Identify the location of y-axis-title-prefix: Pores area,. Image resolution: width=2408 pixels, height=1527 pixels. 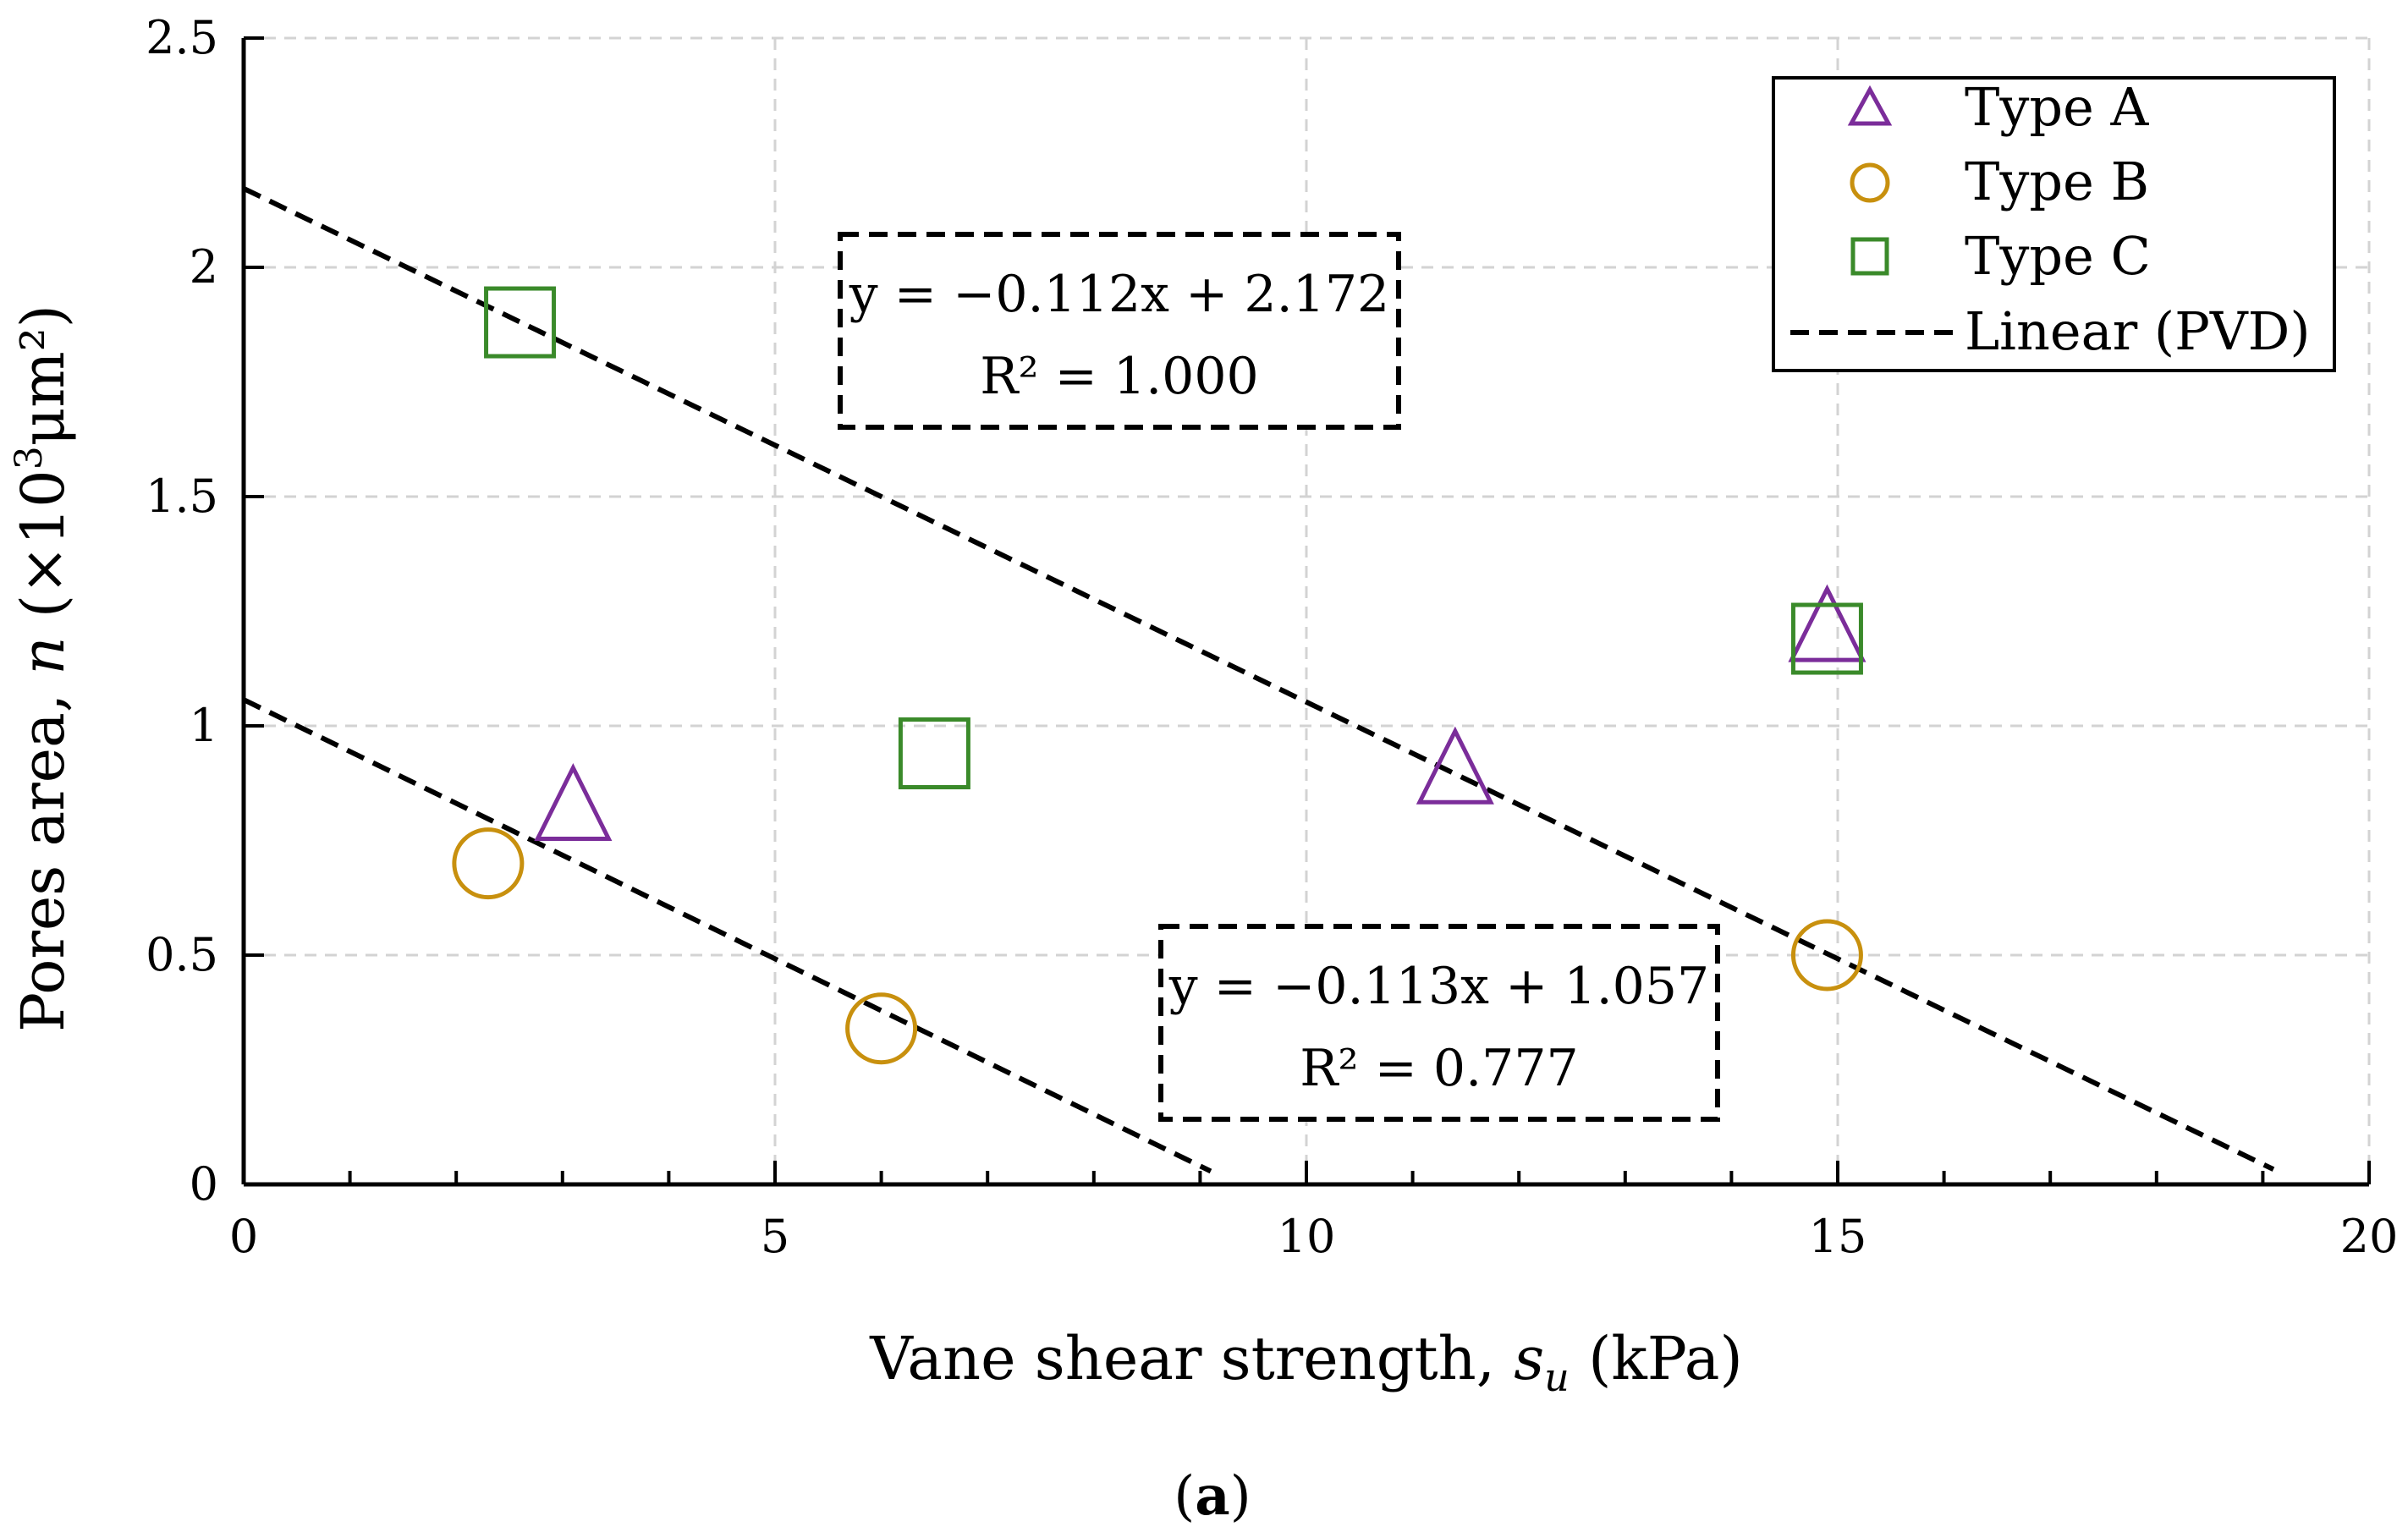
(43, 853).